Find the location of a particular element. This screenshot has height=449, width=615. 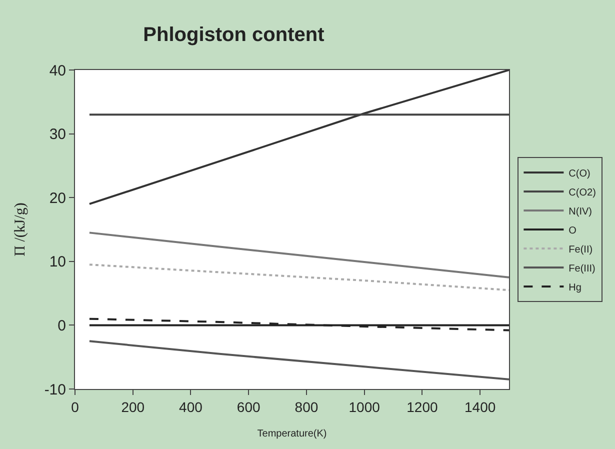

legend-label: Hg is located at coordinates (575, 288).